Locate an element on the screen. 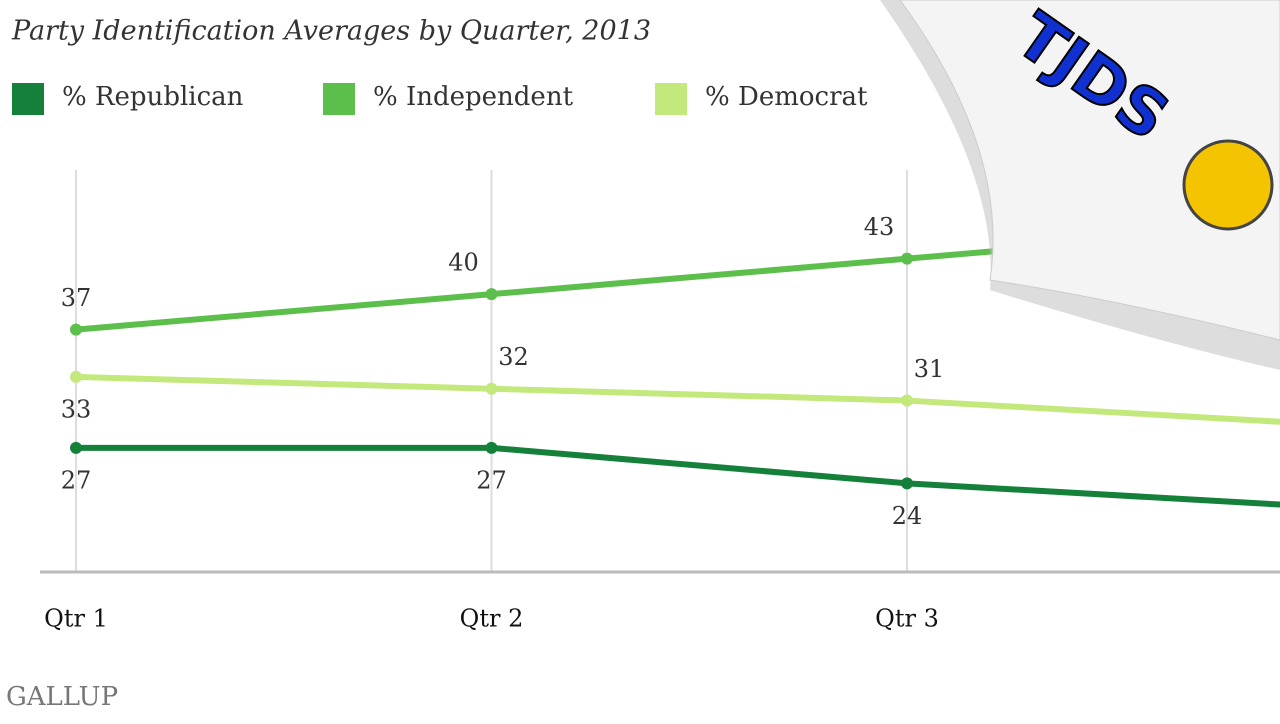 Image resolution: width=1280 pixels, height=724 pixels. legend-label: % Republican is located at coordinates (153, 97).